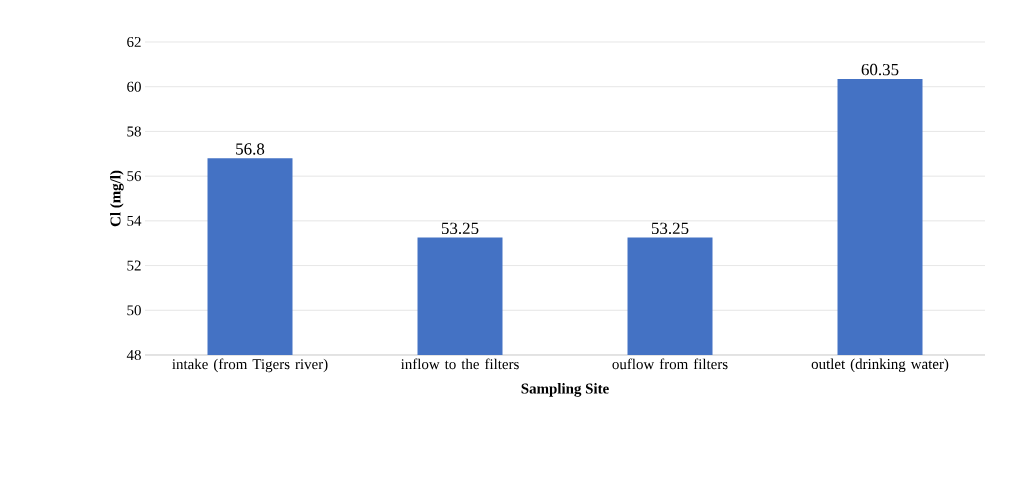  I want to click on x-tick-label: outlet (drinking water), so click(880, 365).